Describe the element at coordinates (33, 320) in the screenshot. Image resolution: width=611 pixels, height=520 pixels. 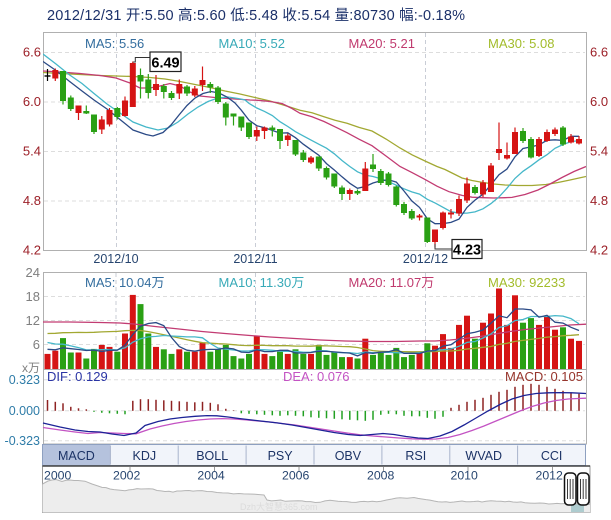
I see `svg-text: 12` at that location.